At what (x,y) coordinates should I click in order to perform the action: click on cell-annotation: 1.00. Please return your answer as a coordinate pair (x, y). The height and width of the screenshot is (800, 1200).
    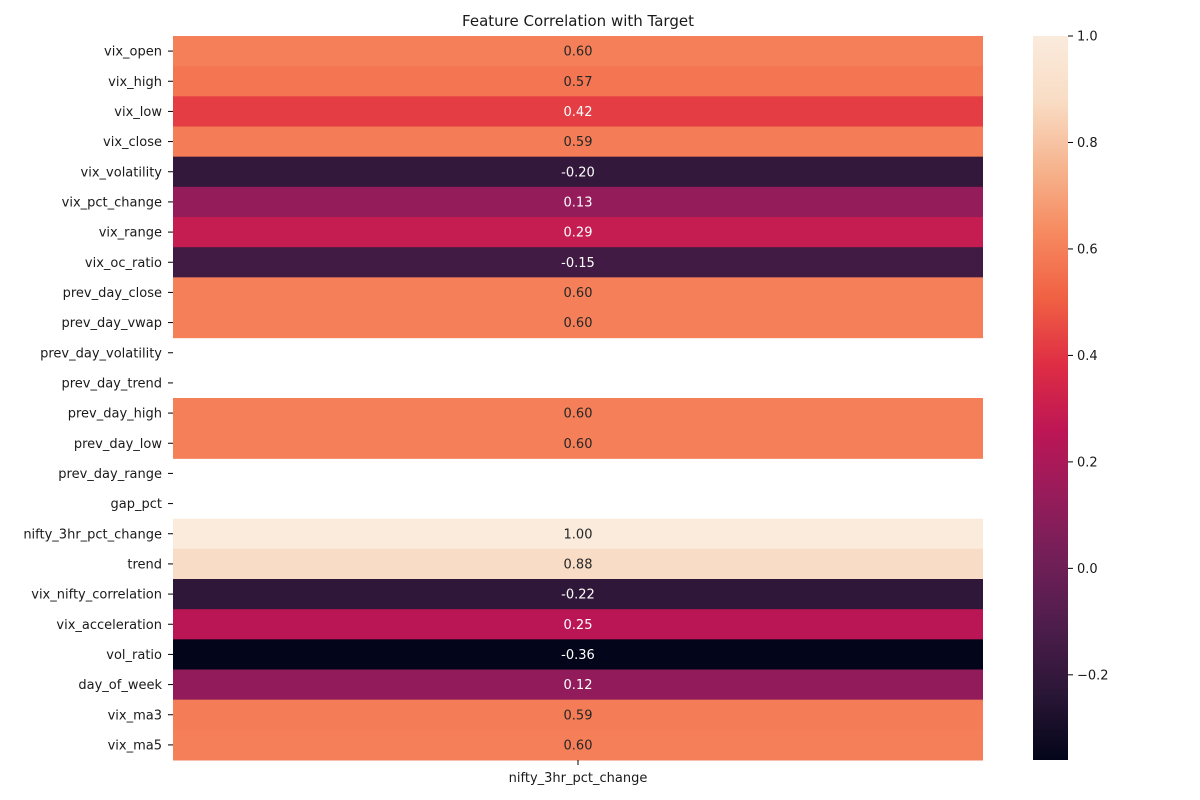
    Looking at the image, I should click on (578, 534).